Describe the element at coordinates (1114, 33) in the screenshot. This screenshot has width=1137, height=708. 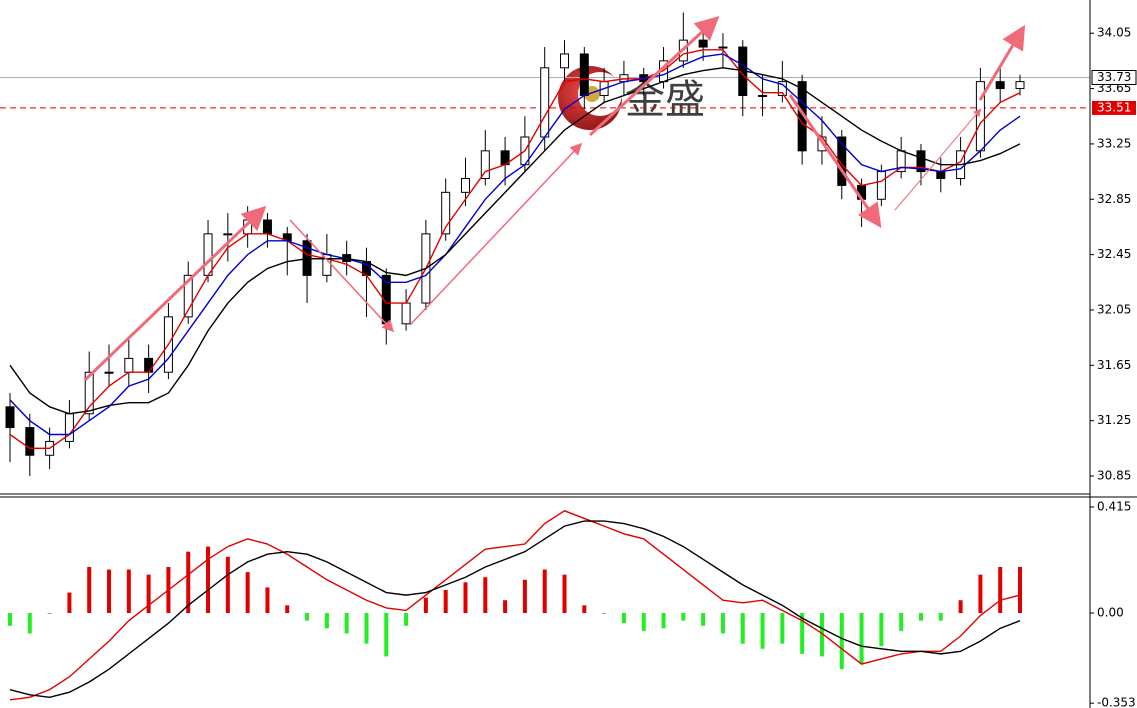
I see `y-tick-label: 34.05` at that location.